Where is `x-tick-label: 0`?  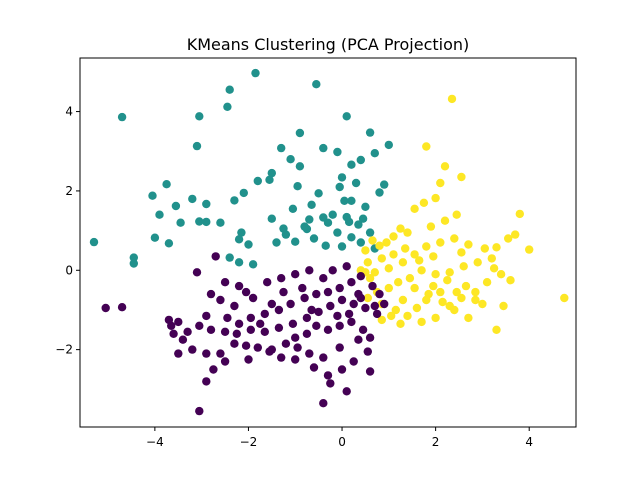 x-tick-label: 0 is located at coordinates (342, 442).